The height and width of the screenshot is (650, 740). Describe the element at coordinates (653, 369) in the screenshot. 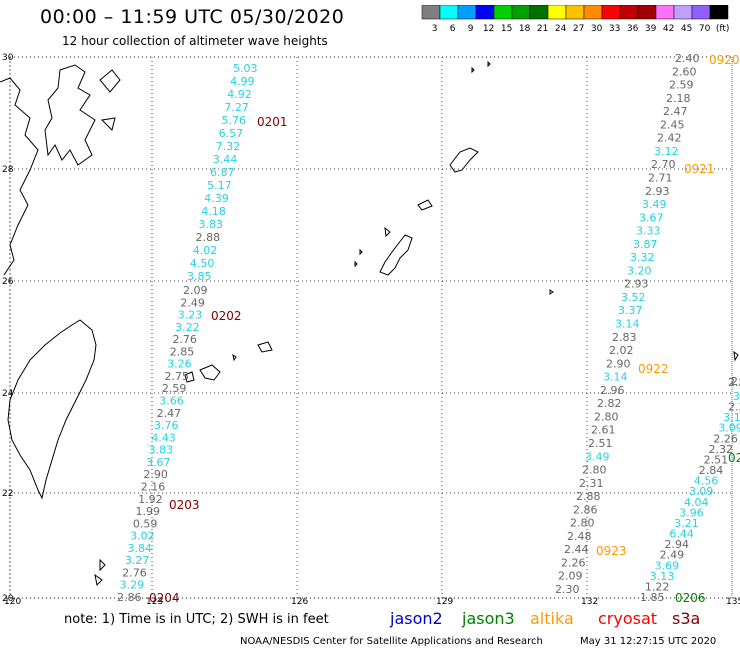

I see `pass-time-label: 0922` at that location.